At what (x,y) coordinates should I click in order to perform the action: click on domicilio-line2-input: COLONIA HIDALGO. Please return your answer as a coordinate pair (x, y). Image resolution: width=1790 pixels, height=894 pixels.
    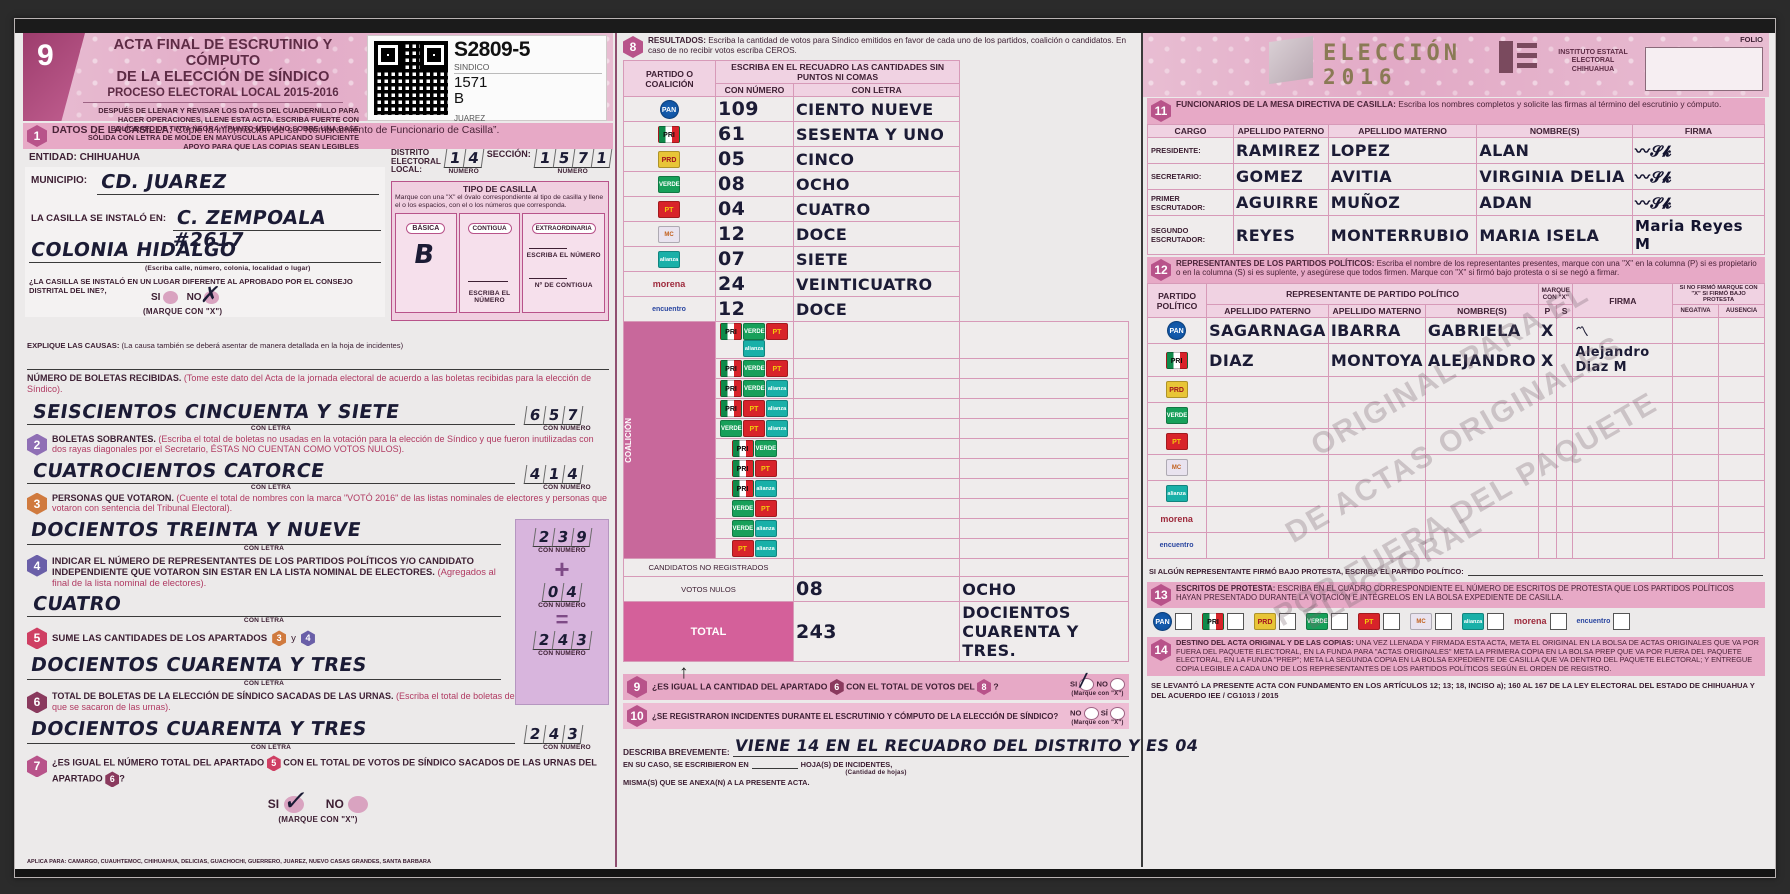
    Looking at the image, I should click on (205, 250).